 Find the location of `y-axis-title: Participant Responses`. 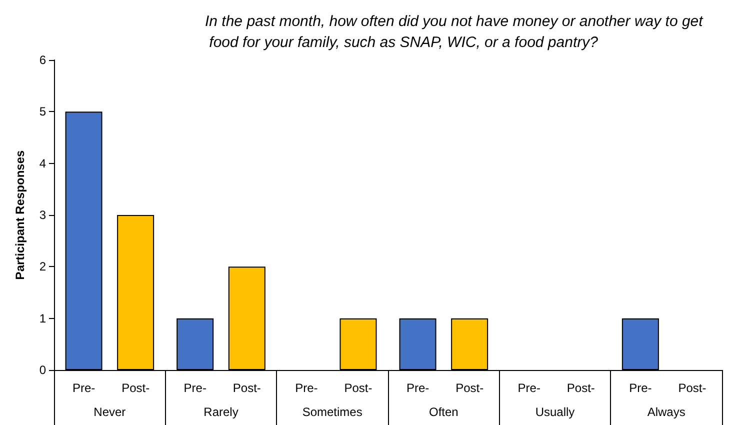

y-axis-title: Participant Responses is located at coordinates (20, 215).